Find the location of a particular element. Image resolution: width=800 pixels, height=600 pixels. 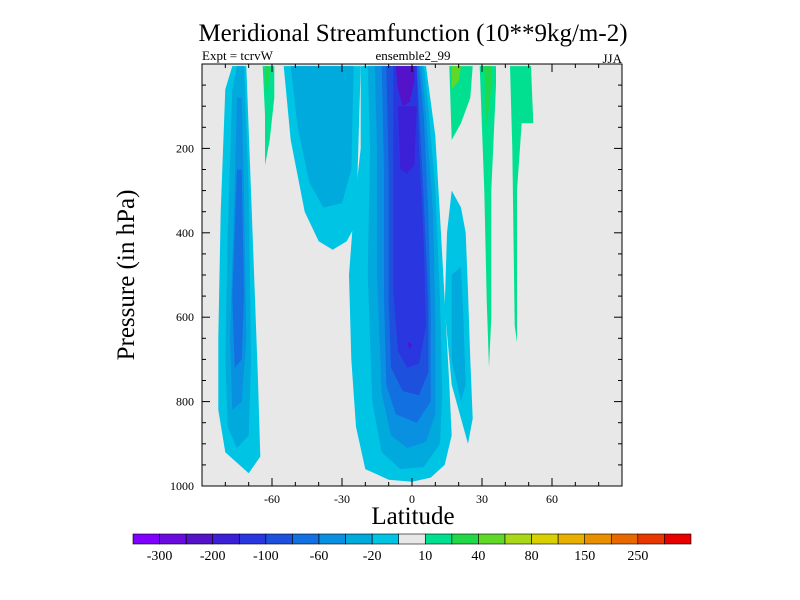

contour-region-green-sh-inner is located at coordinates (267, 82).